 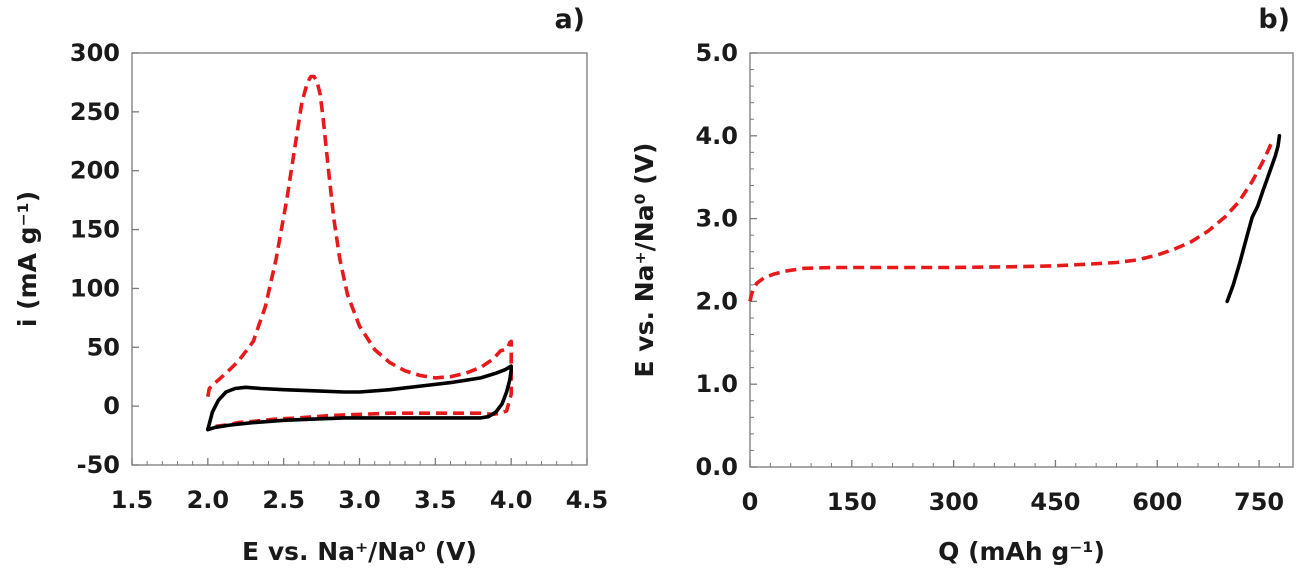 What do you see at coordinates (359, 551) in the screenshot?
I see `x-axis-title-a: E vs. Na⁺/Na⁰ (V)` at bounding box center [359, 551].